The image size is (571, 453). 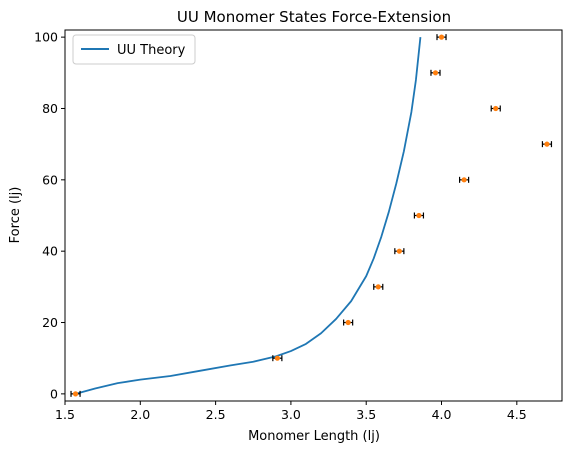 I want to click on x-tick-label: 1.5, so click(x=65, y=414).